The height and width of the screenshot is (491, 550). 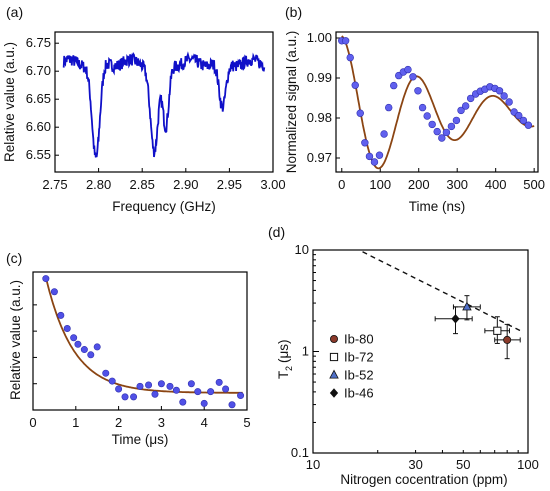 What do you see at coordinates (305, 351) in the screenshot?
I see `panel-d-ytick-label-1: 1` at bounding box center [305, 351].